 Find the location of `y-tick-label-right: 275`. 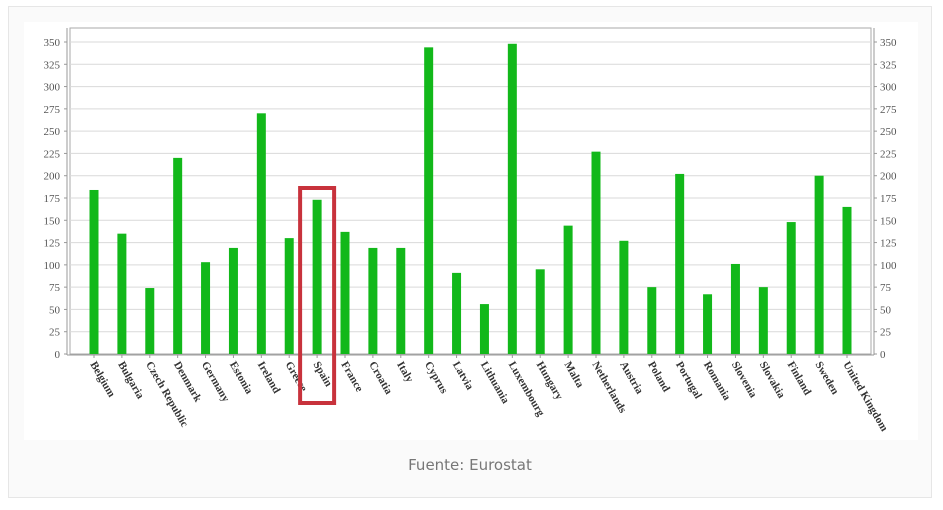

y-tick-label-right: 275 is located at coordinates (888, 110).